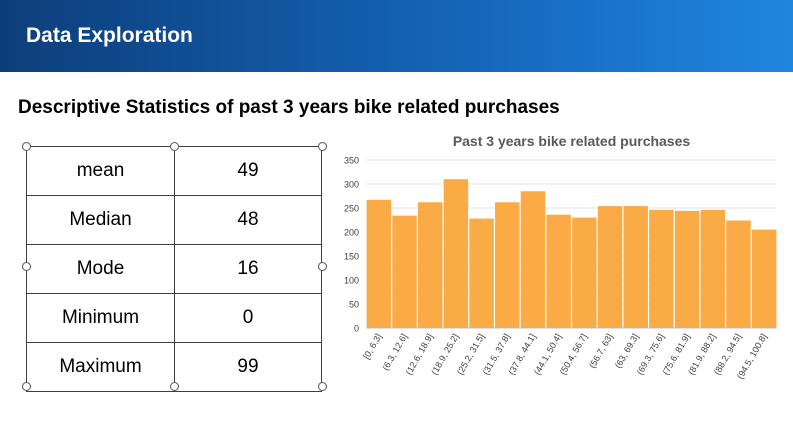 The image size is (793, 448). Describe the element at coordinates (351, 185) in the screenshot. I see `y-tick-label: 300` at that location.